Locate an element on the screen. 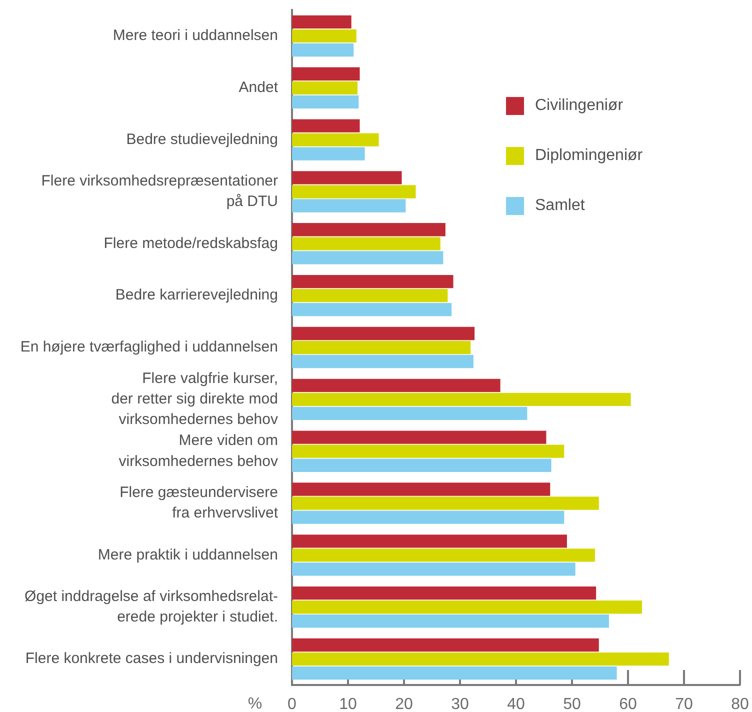  y-tick-label: Bedre karrierevejledning is located at coordinates (196, 295).